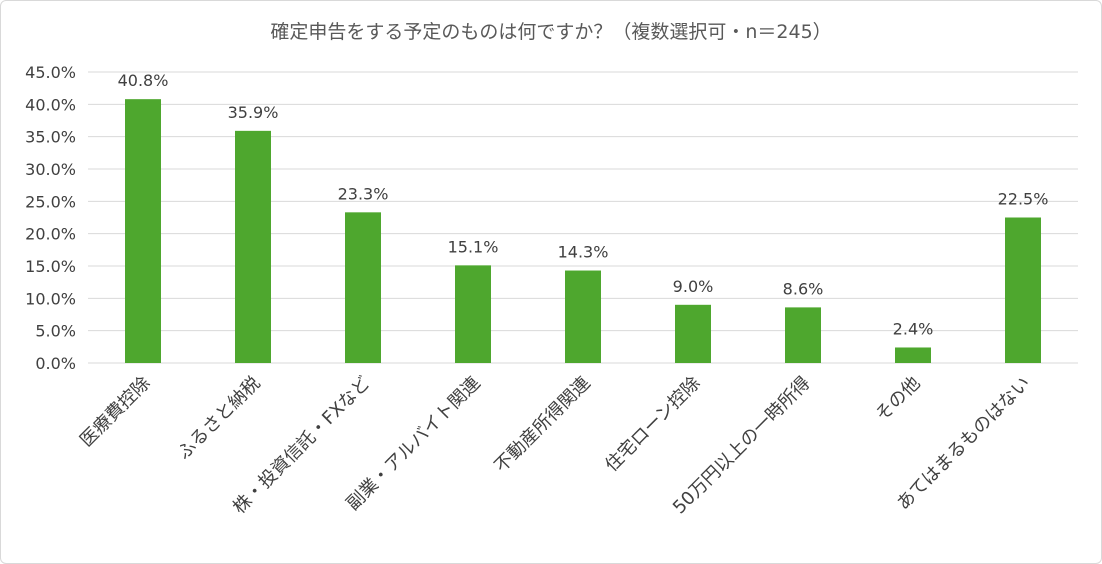  I want to click on data-label: 22.5%, so click(1023, 199).